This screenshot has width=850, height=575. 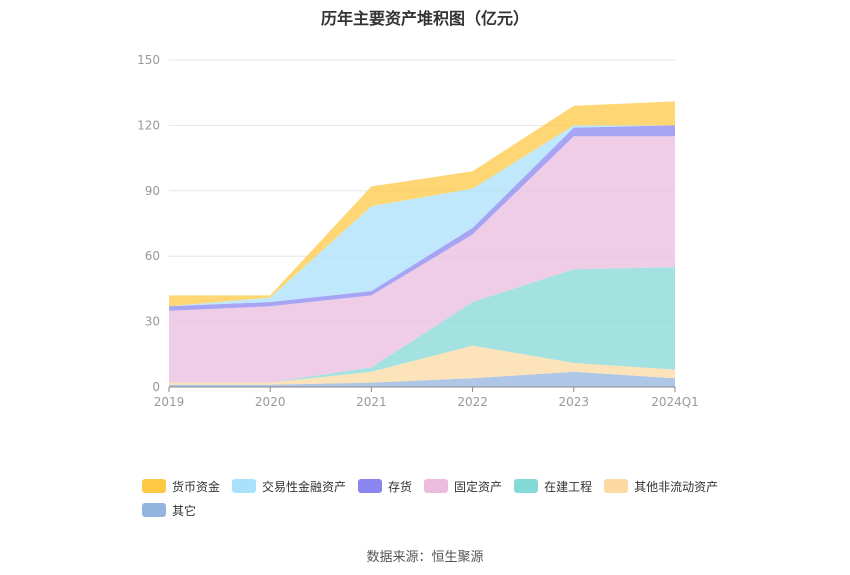 I want to click on data-source-note: 数据来源：恒生聚源, so click(x=425, y=557).